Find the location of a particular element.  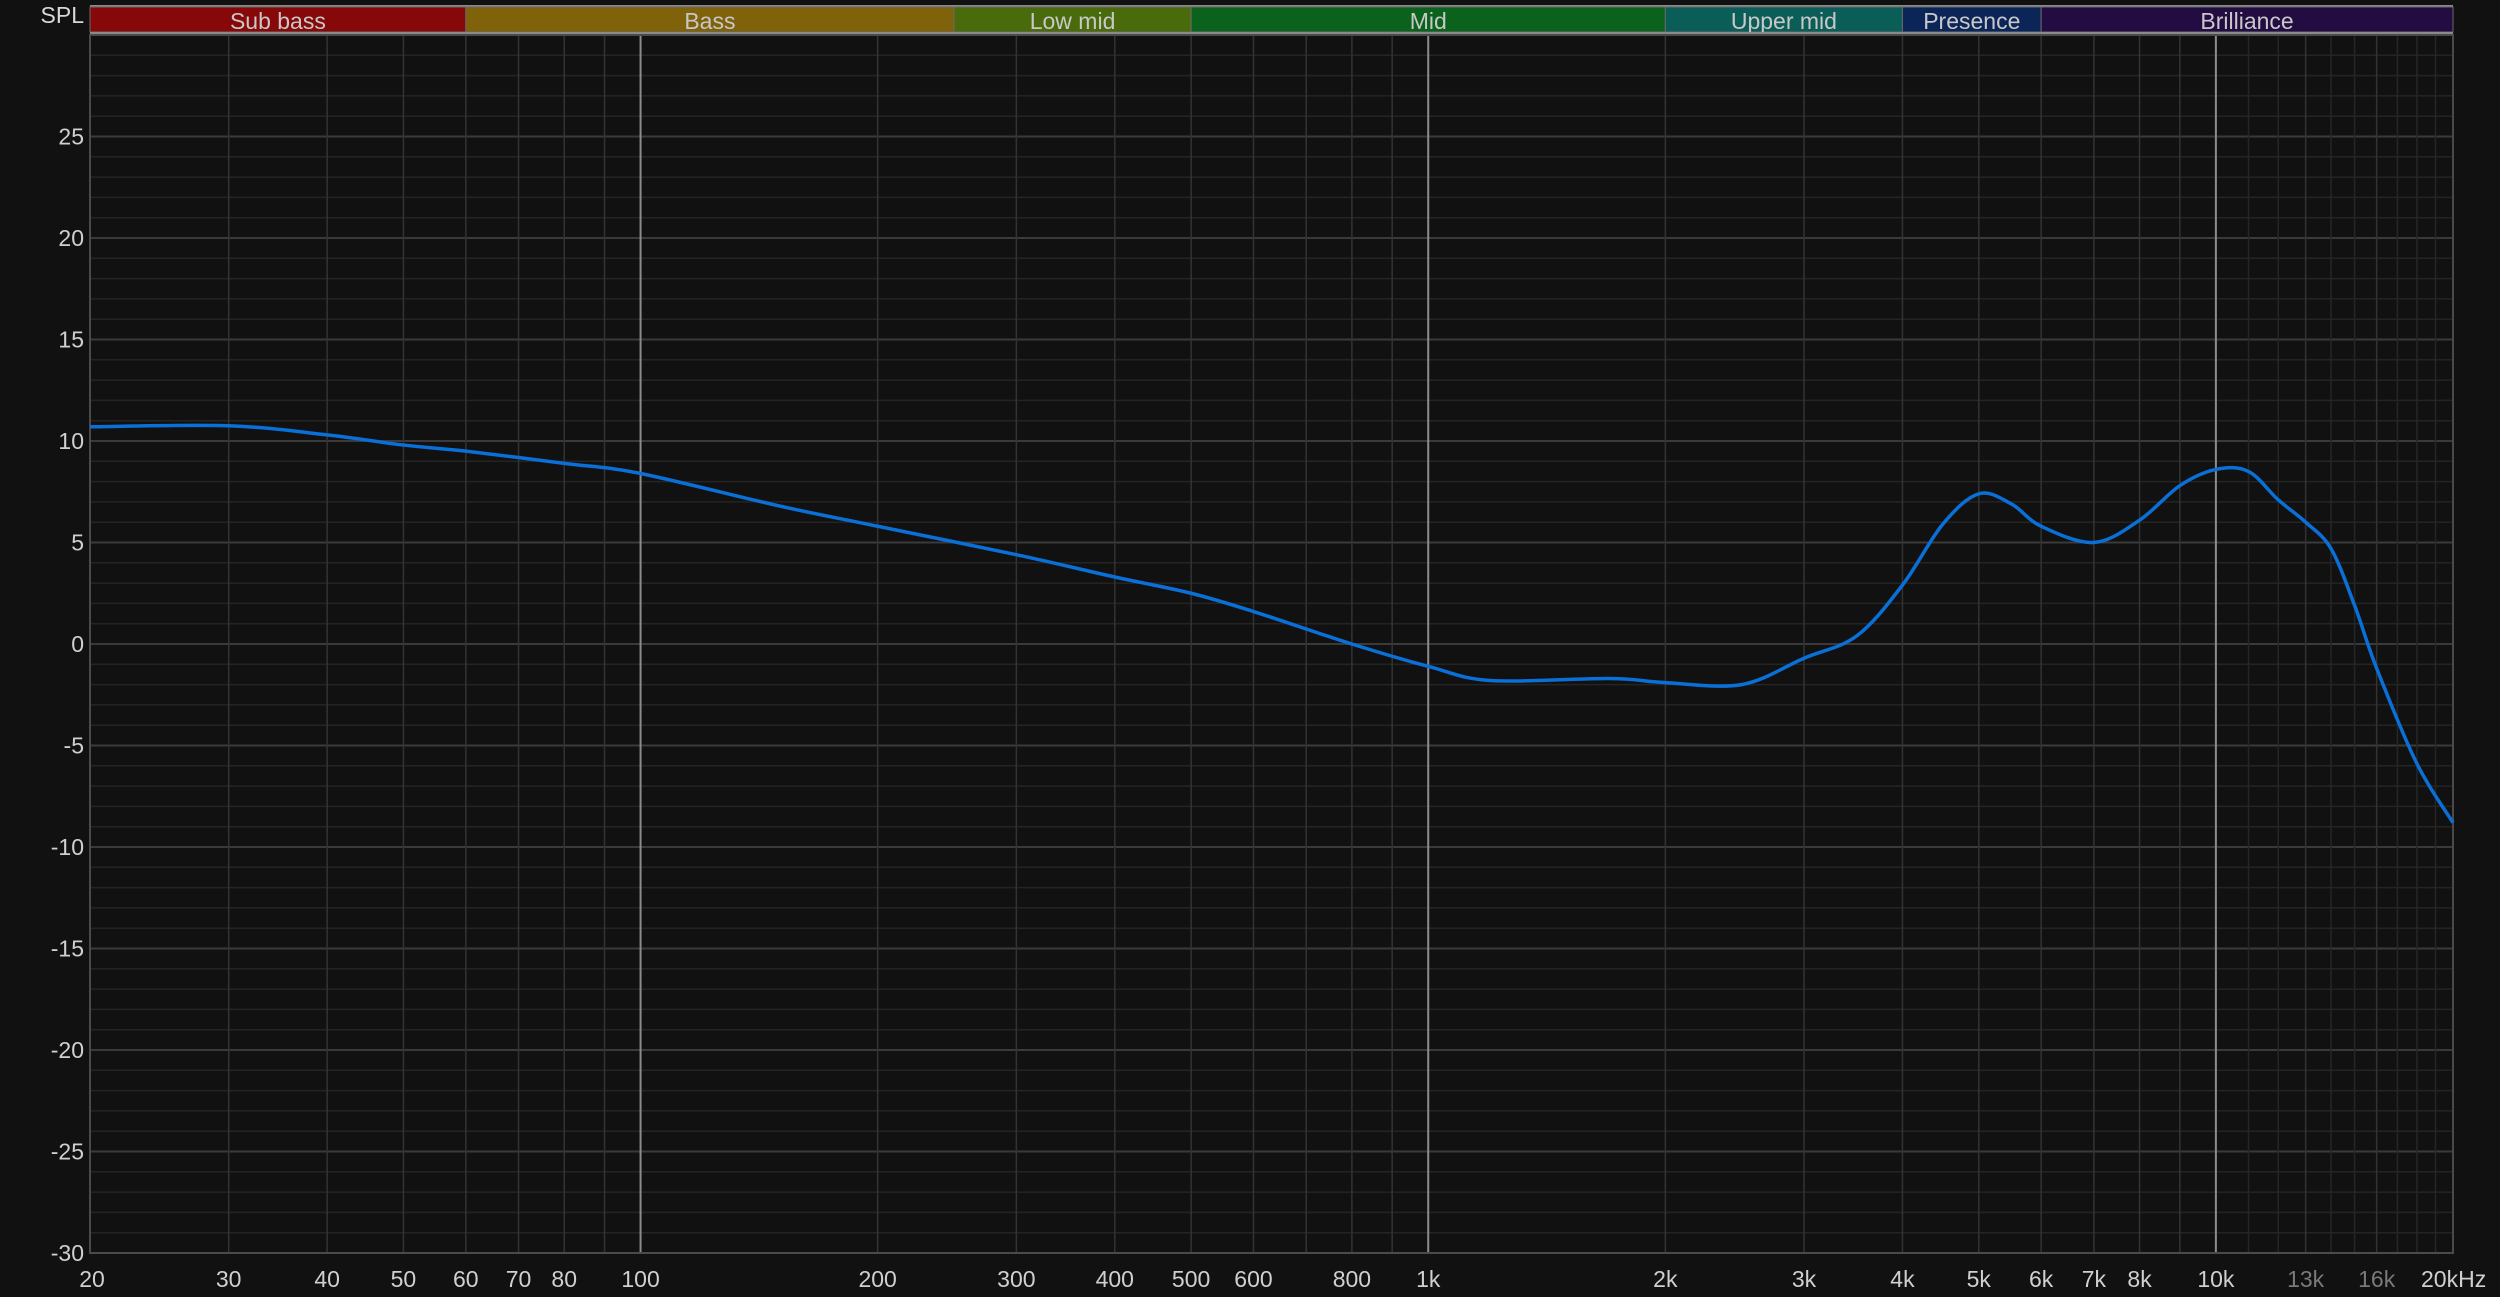

y-tick-label: 0 is located at coordinates (77, 644).